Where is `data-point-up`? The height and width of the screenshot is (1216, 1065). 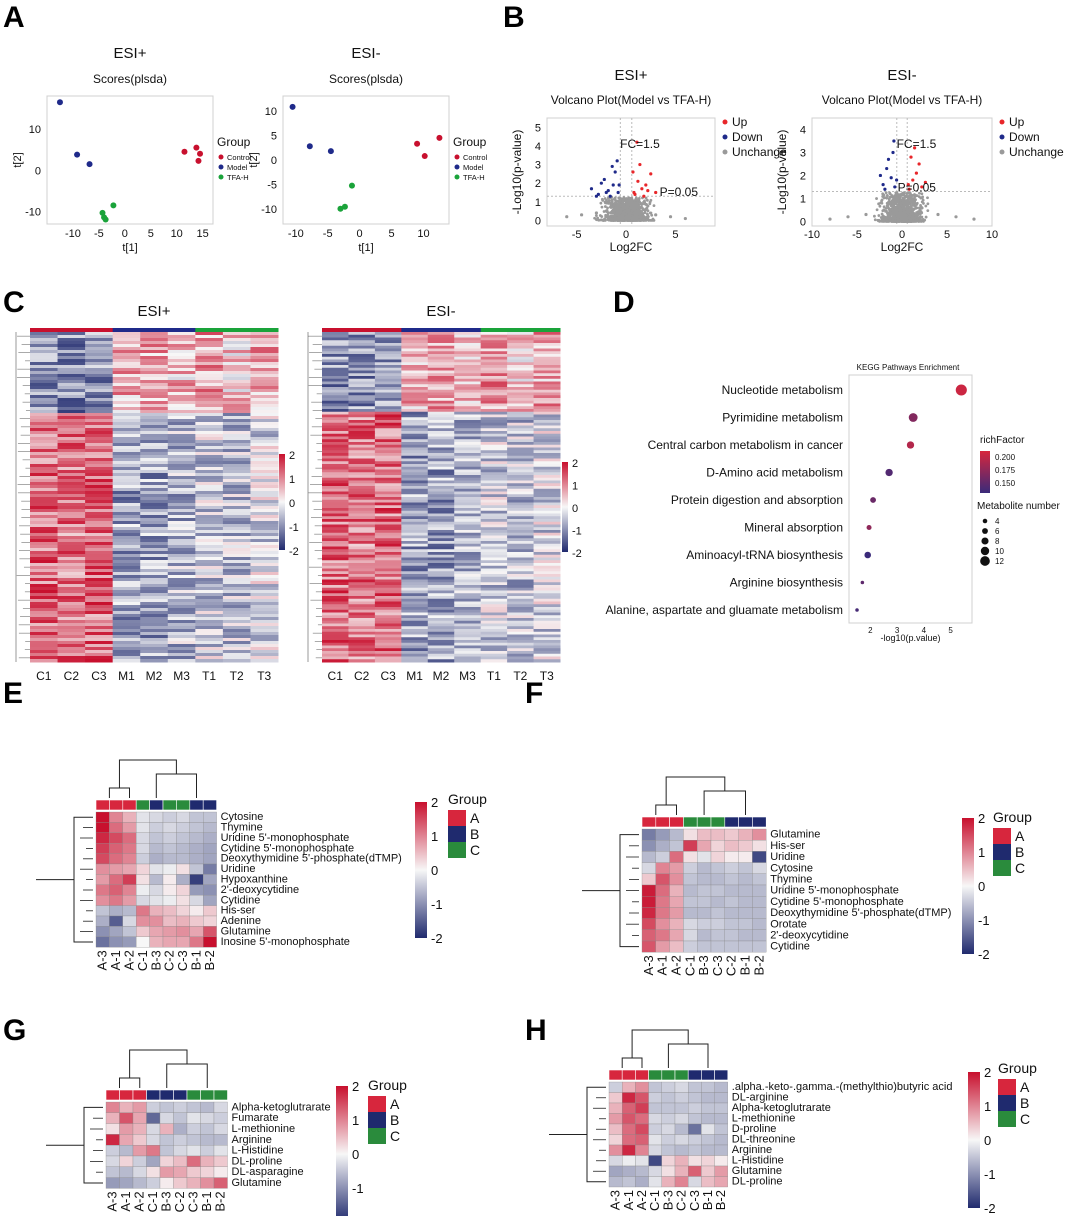 data-point-up is located at coordinates (911, 157).